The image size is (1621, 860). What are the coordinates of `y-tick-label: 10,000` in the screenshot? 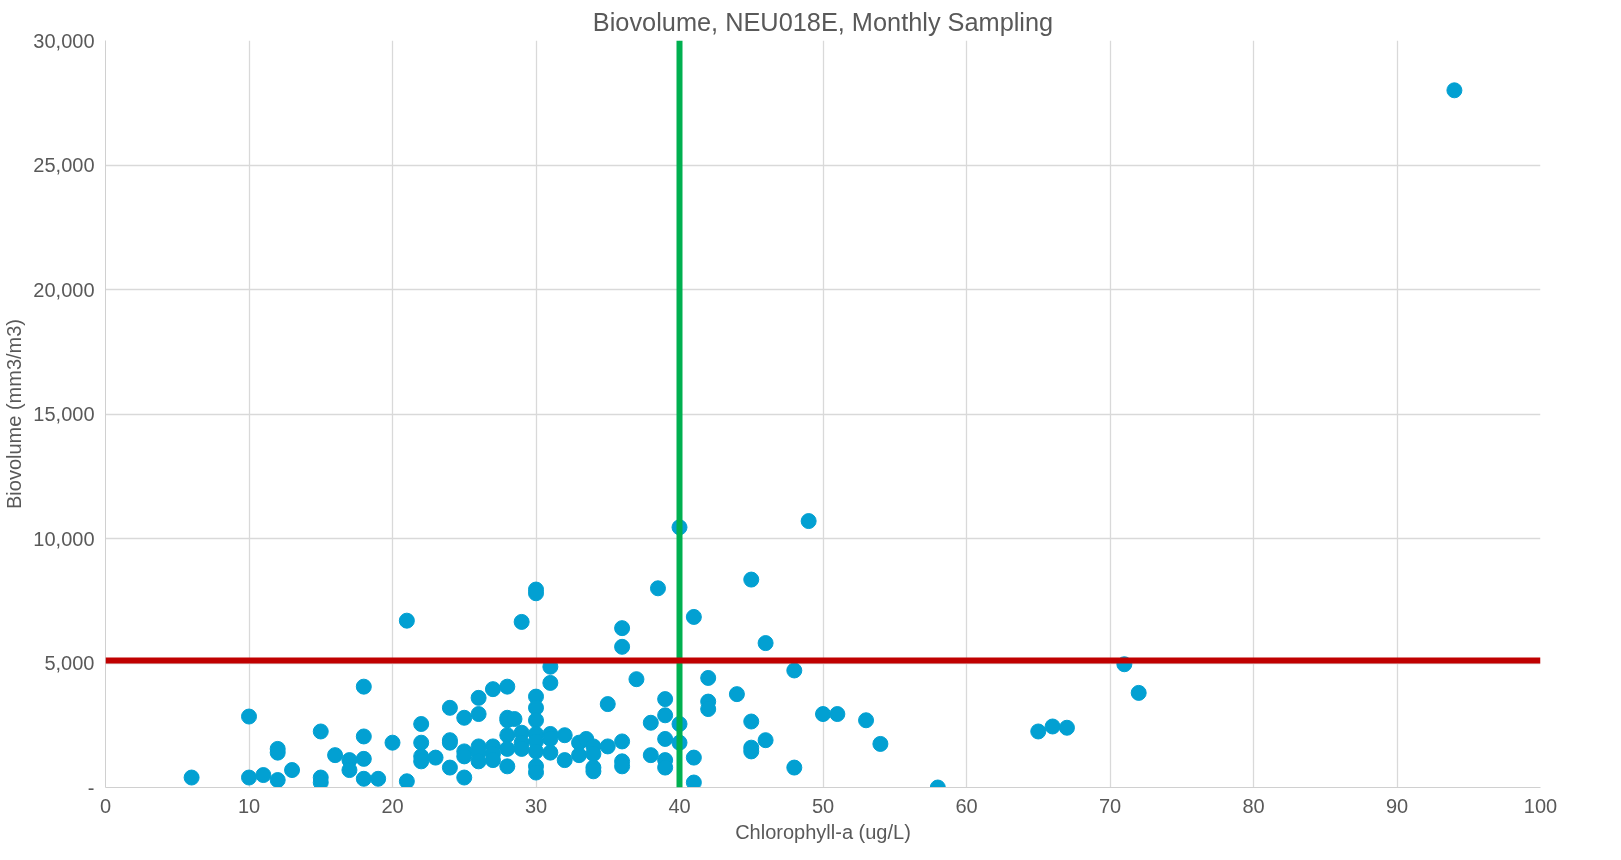 It's located at (64, 538).